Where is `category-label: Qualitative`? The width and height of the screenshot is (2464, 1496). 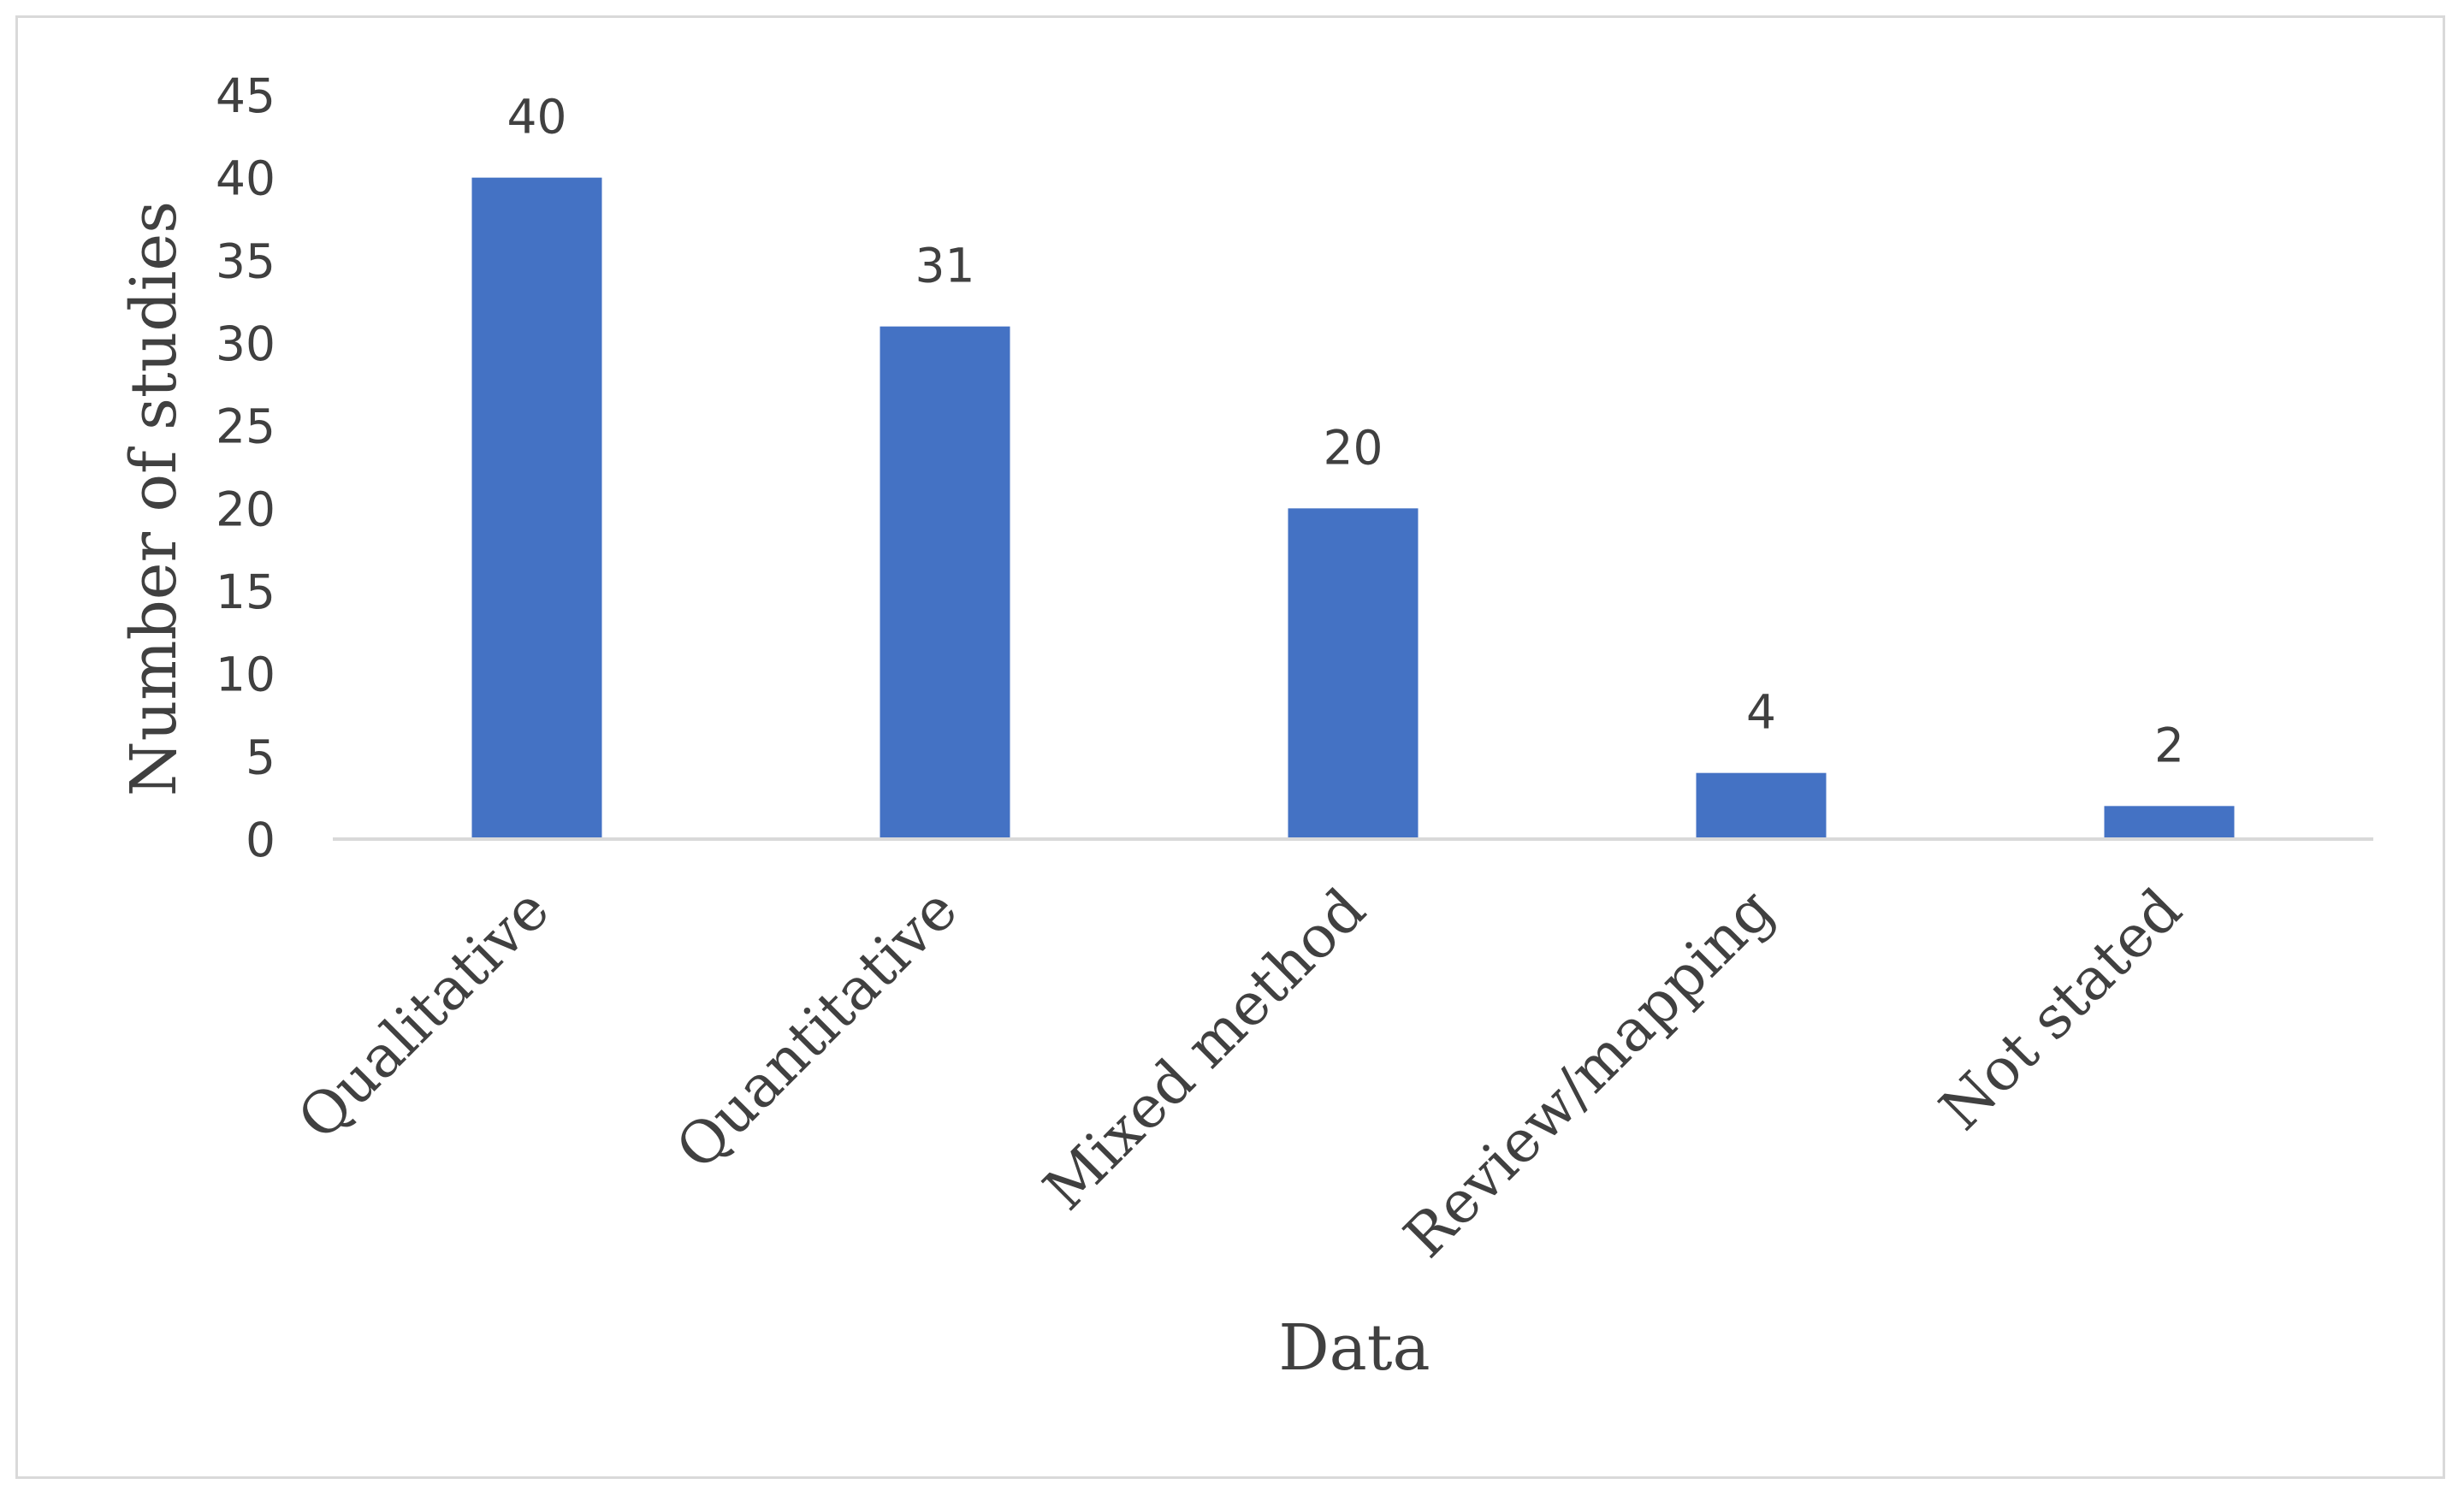 category-label: Qualitative is located at coordinates (424, 1015).